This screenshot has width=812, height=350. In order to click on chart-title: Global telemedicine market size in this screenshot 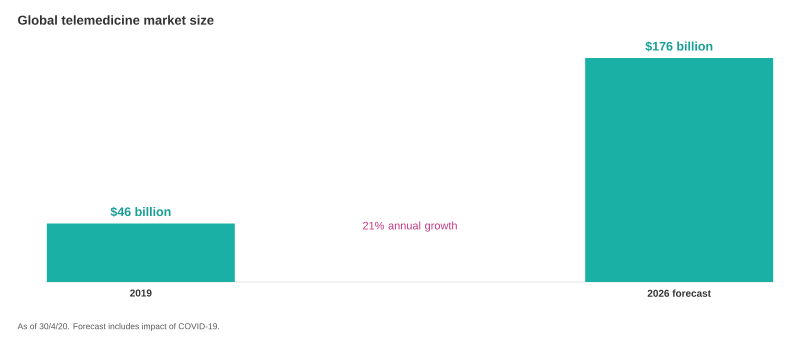, I will do `click(116, 20)`.